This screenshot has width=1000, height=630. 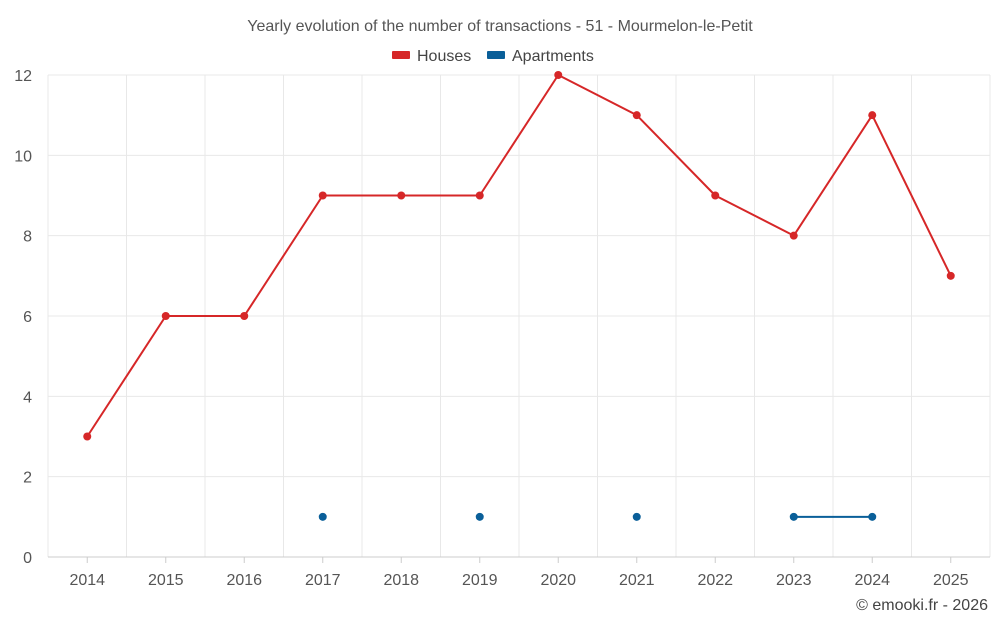 What do you see at coordinates (480, 580) in the screenshot?
I see `x-tick-label: 2019` at bounding box center [480, 580].